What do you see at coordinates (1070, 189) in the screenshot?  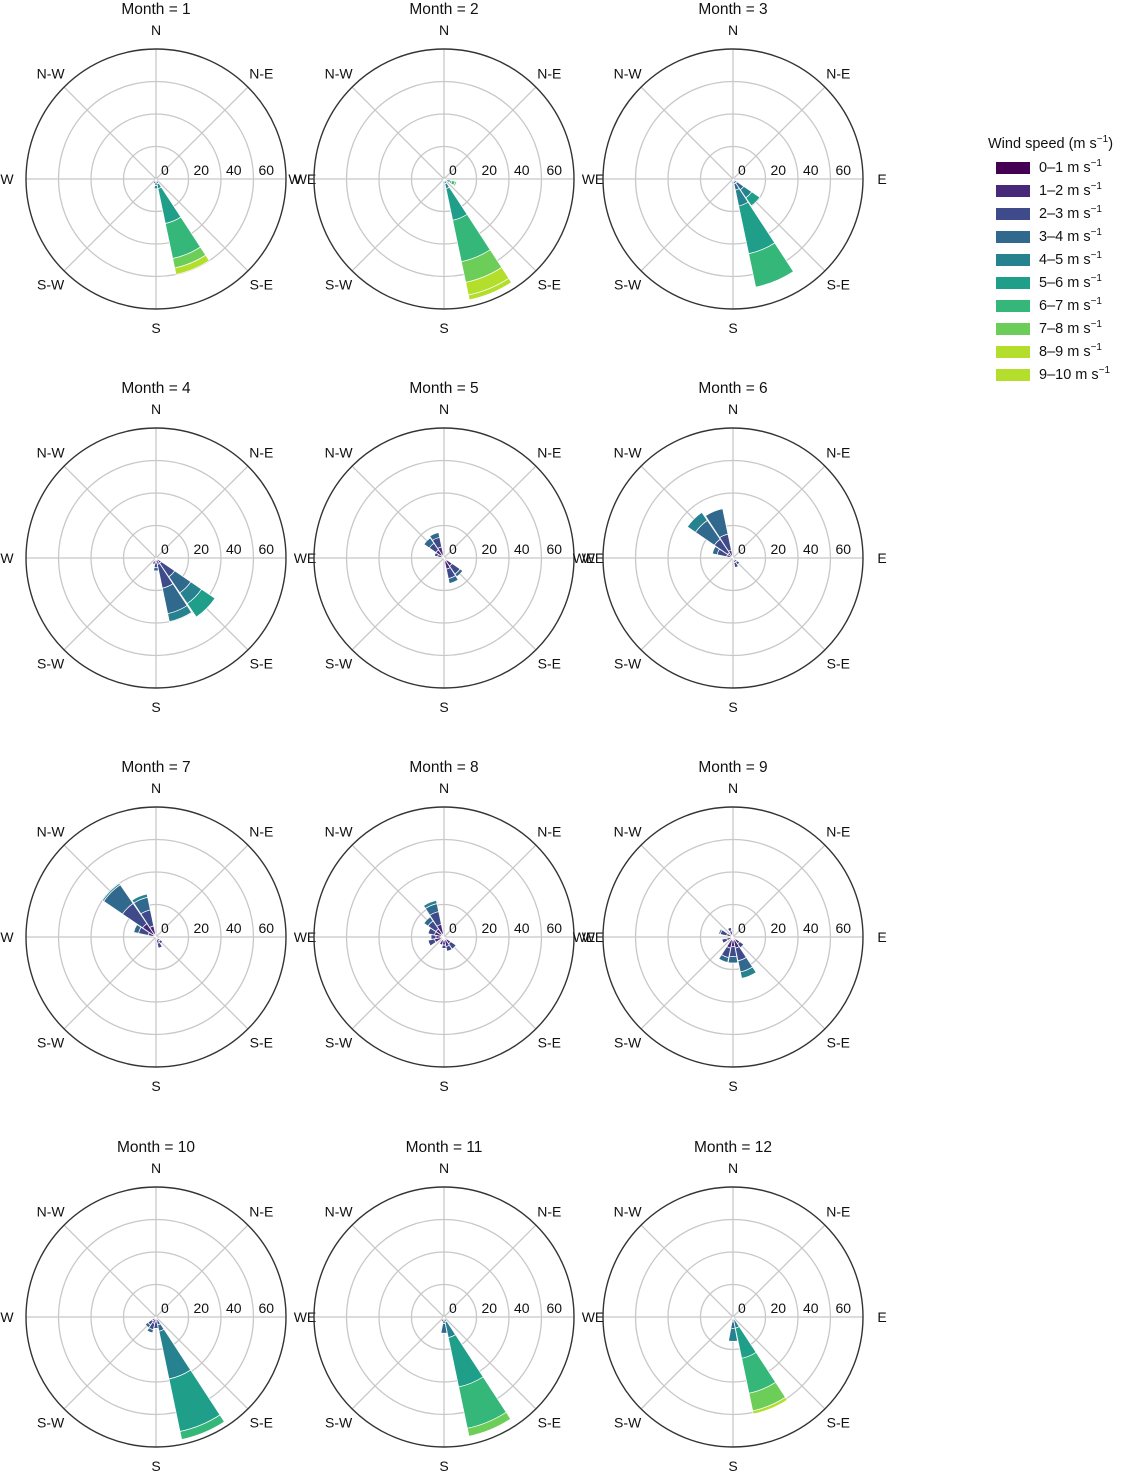 I see `legend-label: 1–2 m s−1` at bounding box center [1070, 189].